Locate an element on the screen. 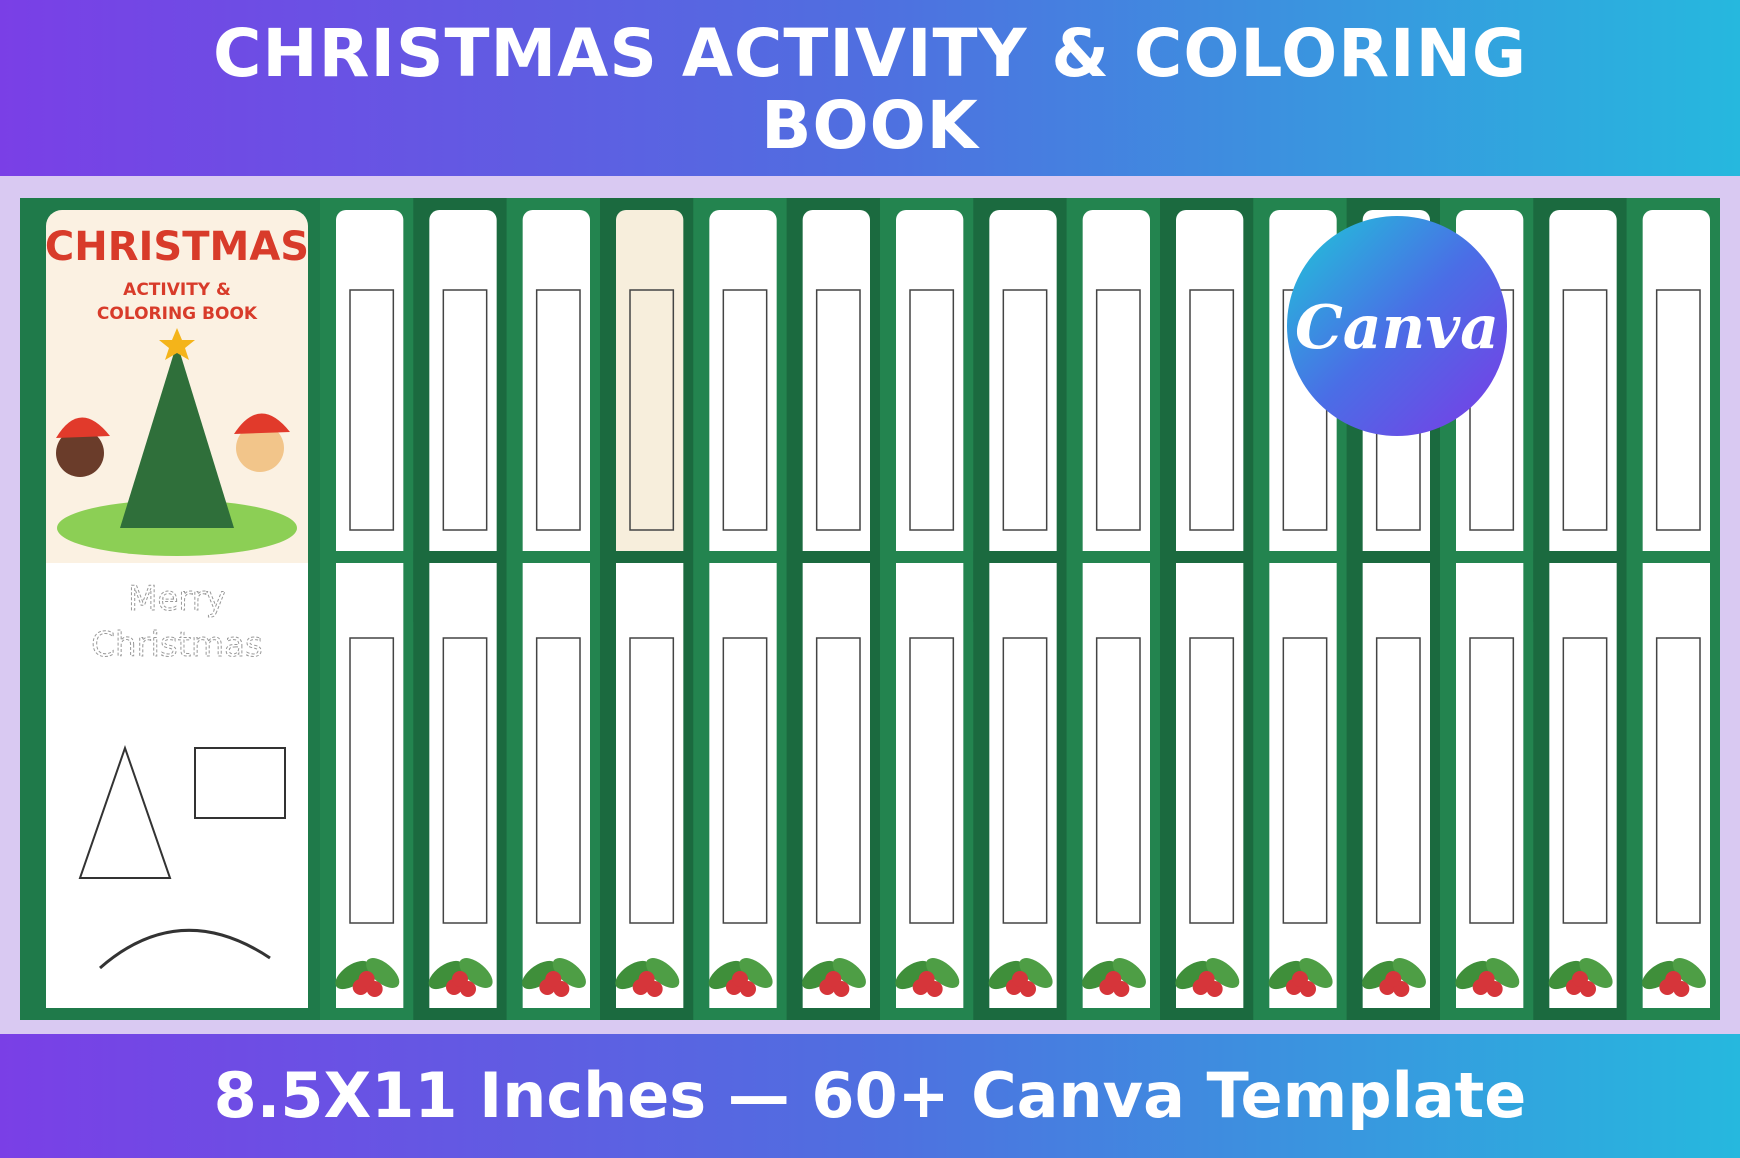 The image size is (1740, 1158). title: CHRISTMAS ACTIVITY & COLORING BOOK is located at coordinates (870, 89).